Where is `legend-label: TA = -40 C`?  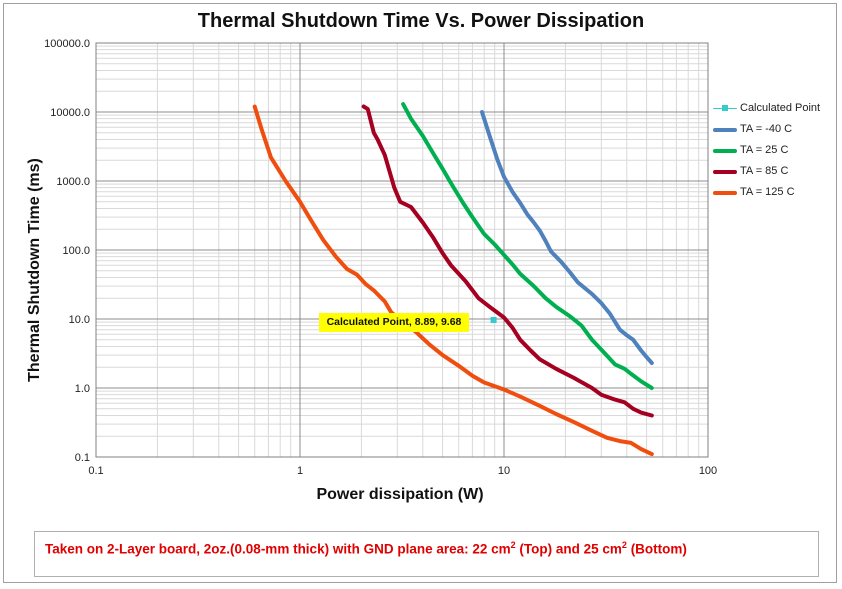
legend-label: TA = -40 C is located at coordinates (766, 129).